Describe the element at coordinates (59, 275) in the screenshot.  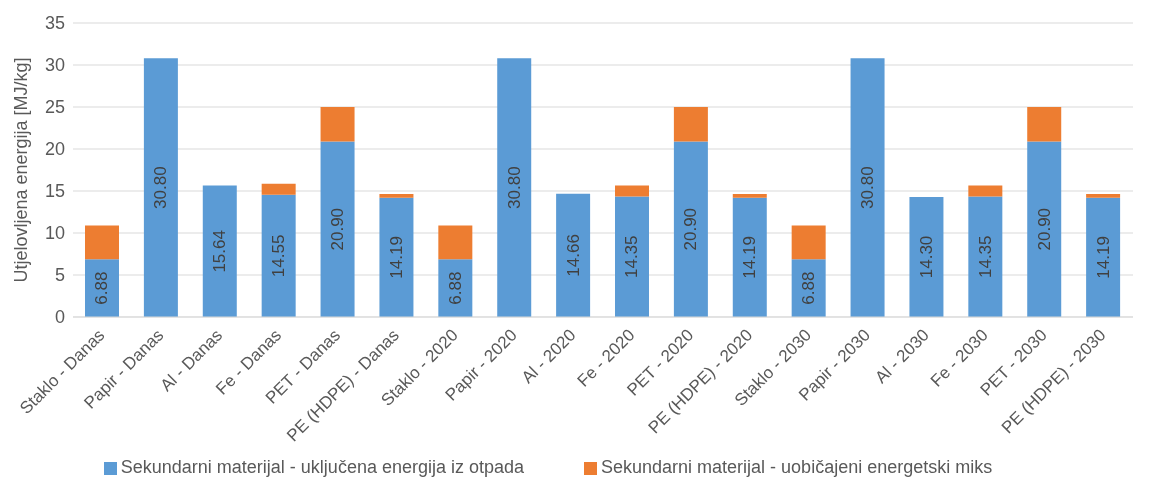
I see `y-tick-label: 5` at that location.